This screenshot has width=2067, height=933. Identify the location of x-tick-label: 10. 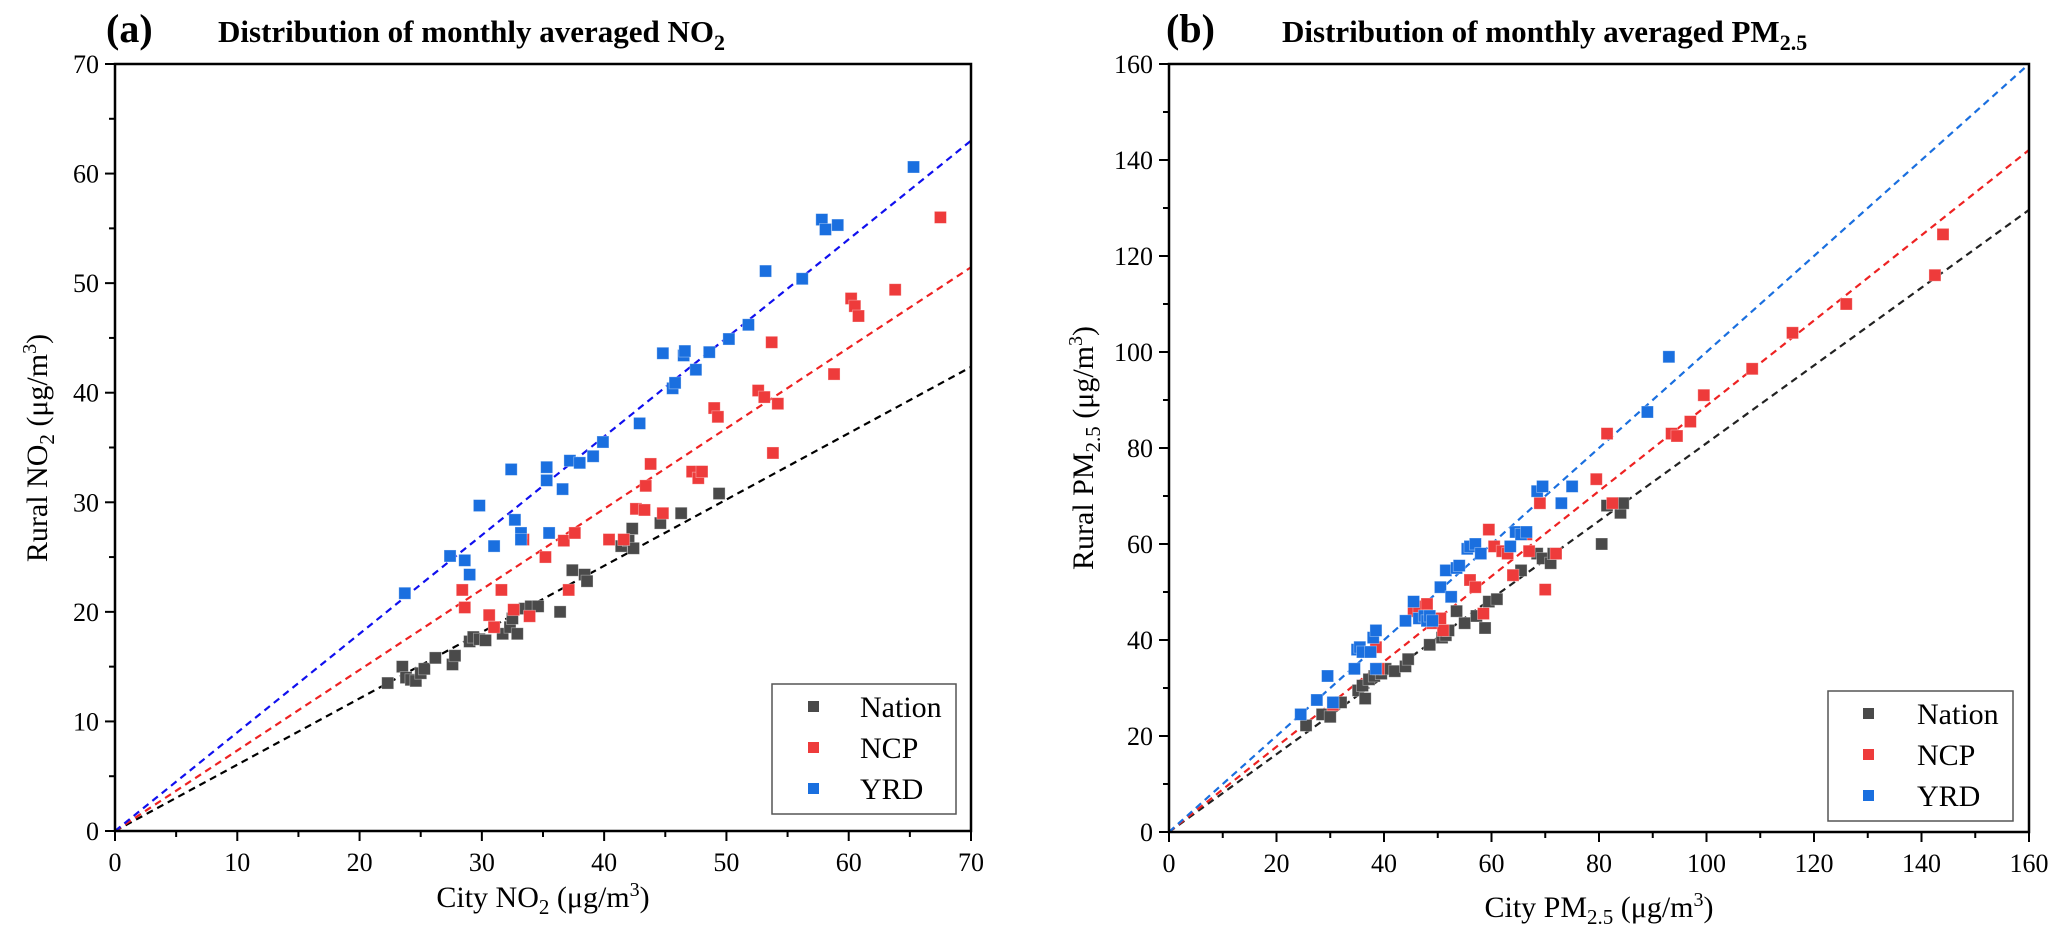
(237, 862).